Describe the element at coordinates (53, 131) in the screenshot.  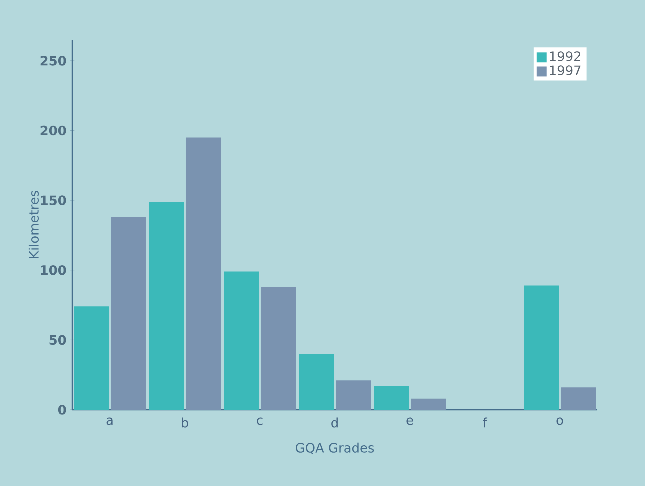
I see `y-tick-label: 200` at that location.